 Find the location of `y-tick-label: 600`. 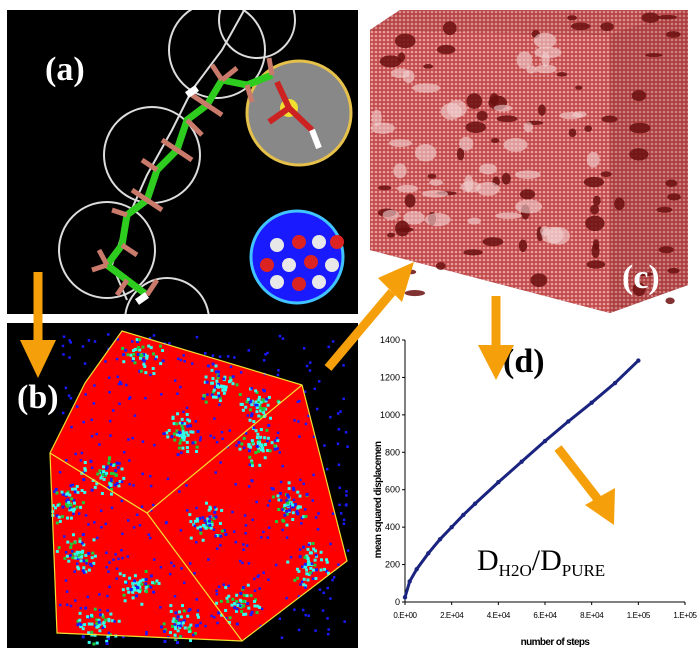

y-tick-label: 600 is located at coordinates (392, 490).